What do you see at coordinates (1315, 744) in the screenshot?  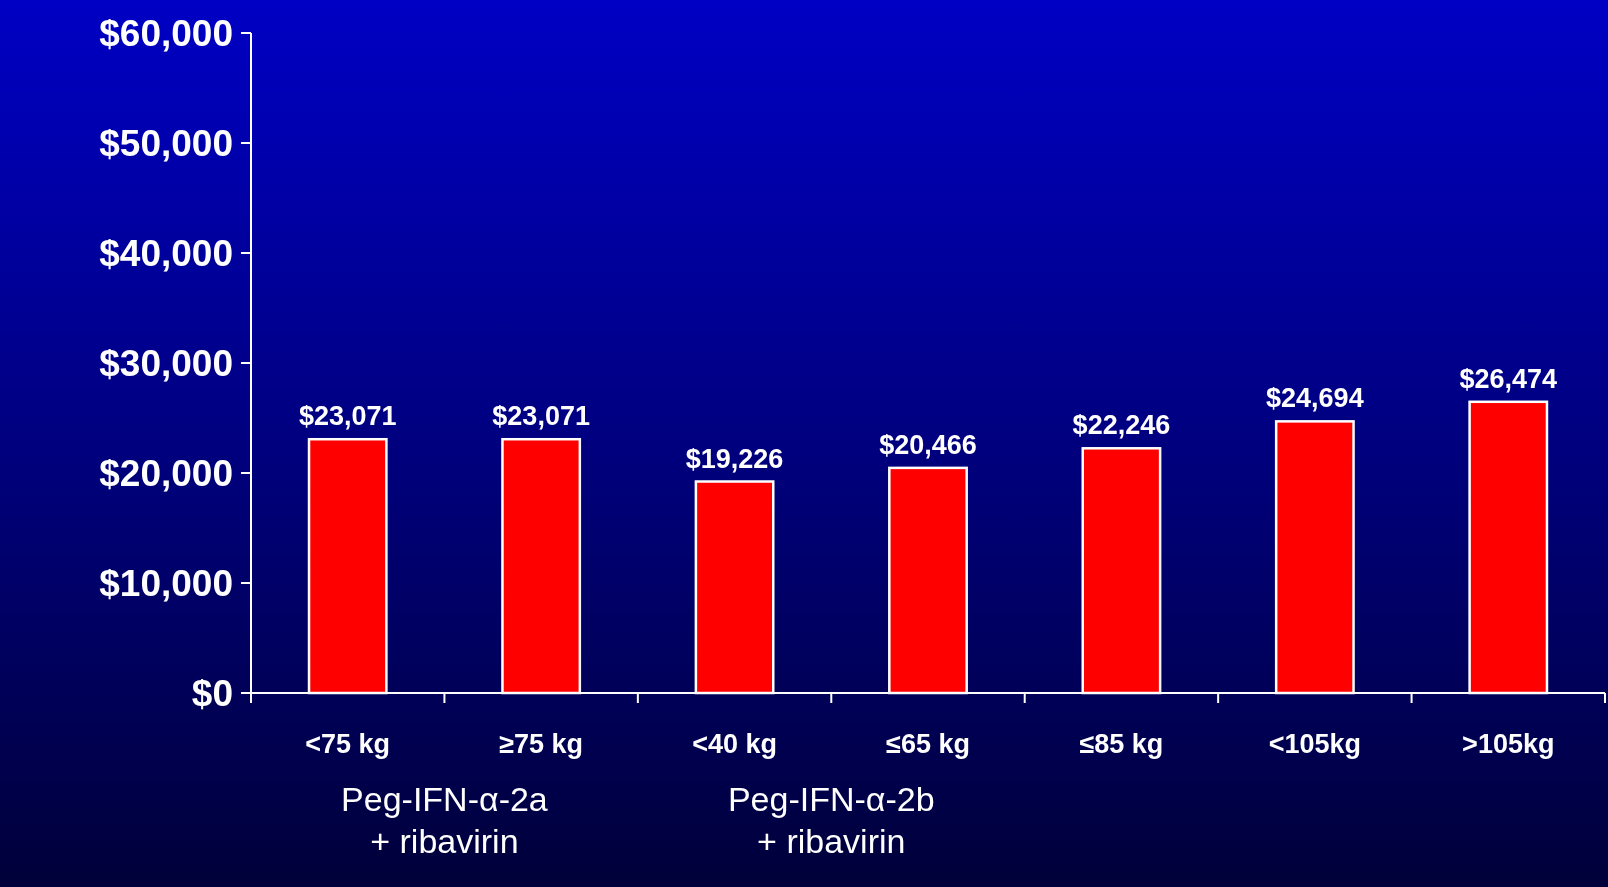 I see `x-tick-label: <105kg` at bounding box center [1315, 744].